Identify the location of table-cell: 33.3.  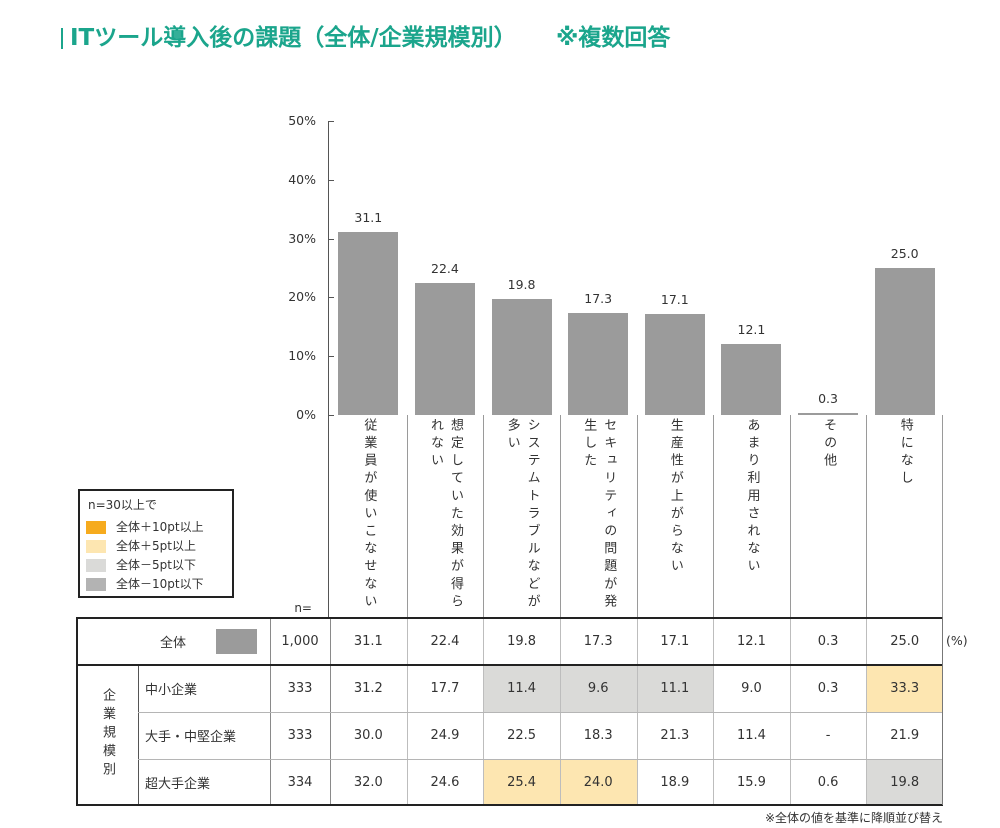
(904, 688).